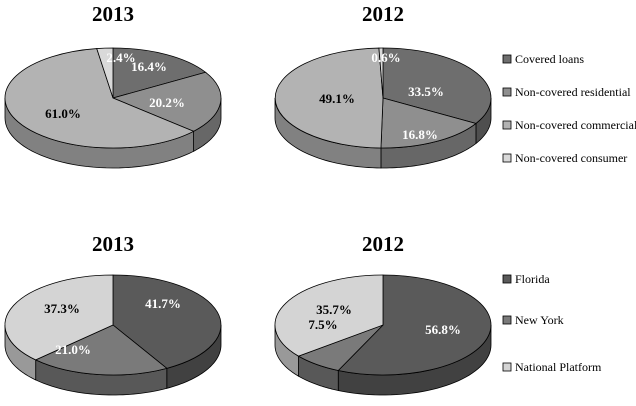 The image size is (636, 406). Describe the element at coordinates (571, 158) in the screenshot. I see `legend-label-non-covered-consumer: Non-covered consumer` at that location.